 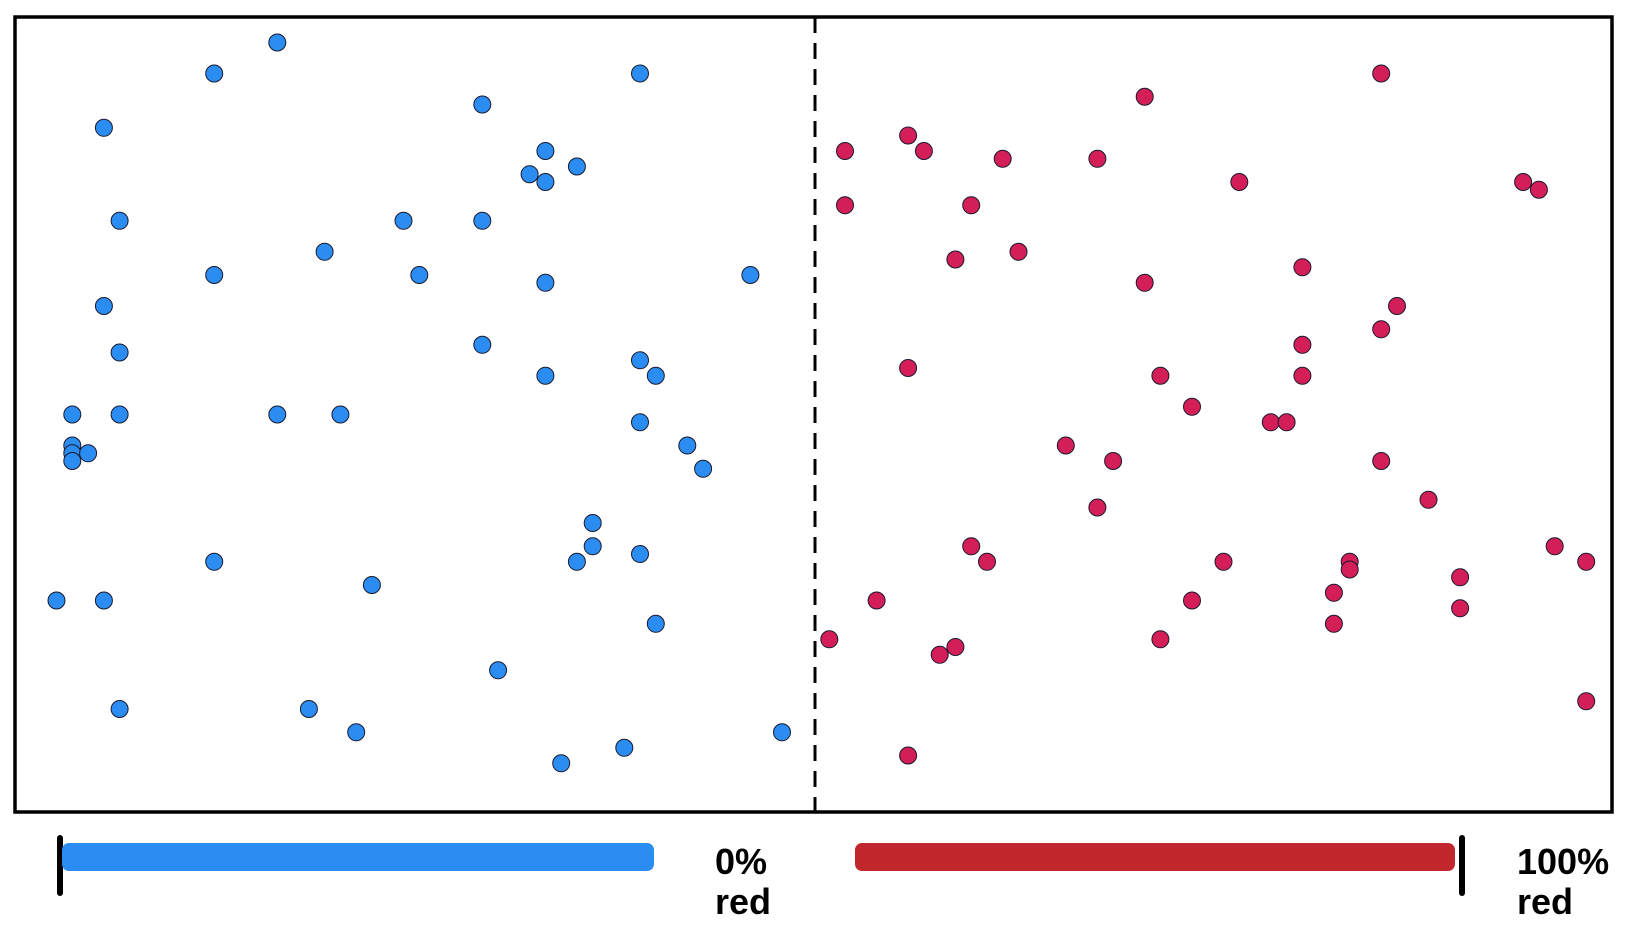 I want to click on left-caption-word: red, so click(x=743, y=901).